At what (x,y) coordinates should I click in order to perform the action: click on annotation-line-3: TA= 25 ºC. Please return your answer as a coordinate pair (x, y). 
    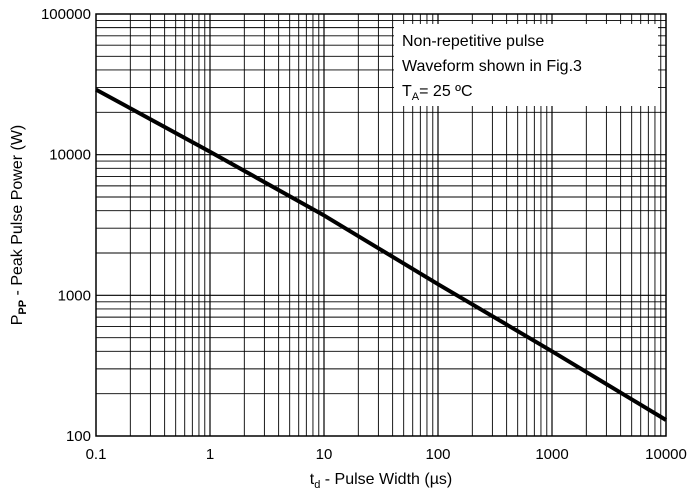
    Looking at the image, I should click on (437, 93).